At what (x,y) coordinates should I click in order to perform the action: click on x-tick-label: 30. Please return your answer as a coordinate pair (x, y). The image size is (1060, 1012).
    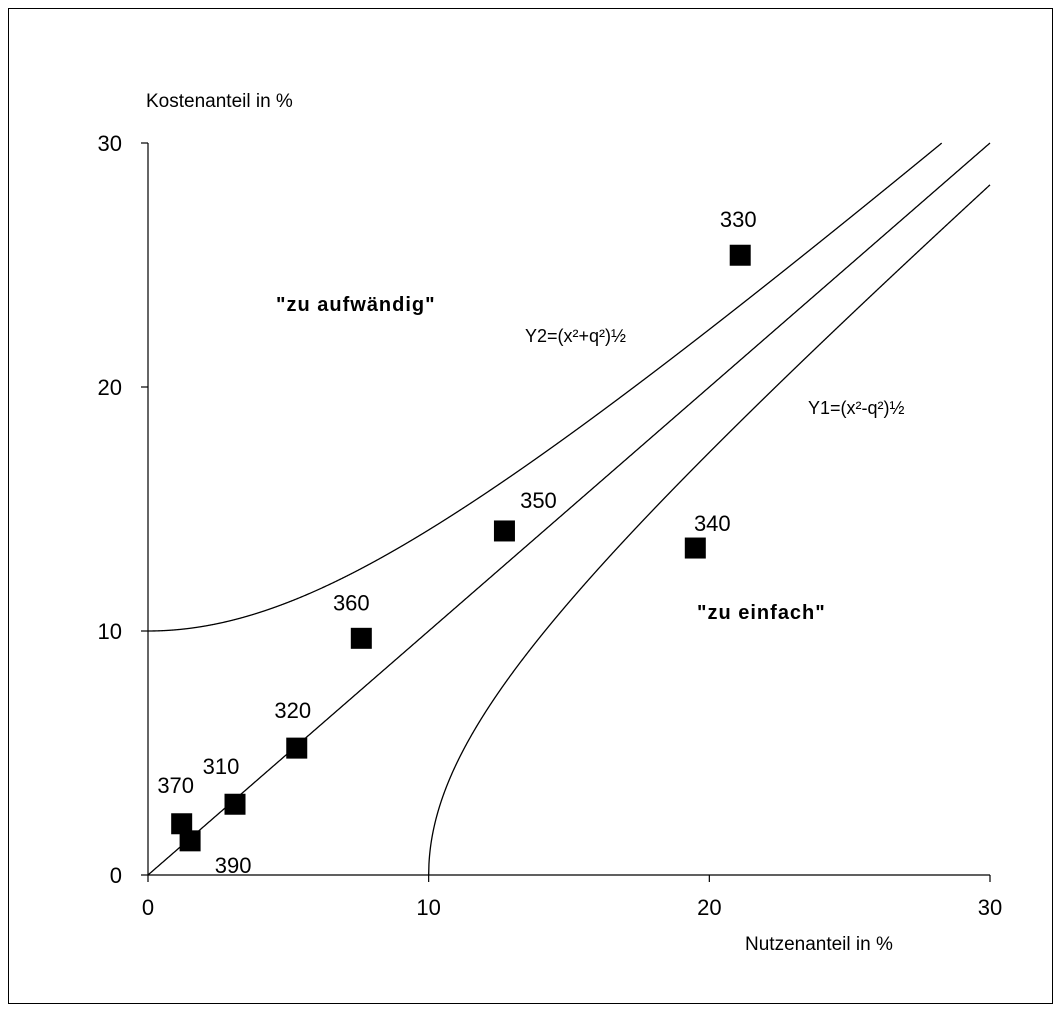
    Looking at the image, I should click on (990, 907).